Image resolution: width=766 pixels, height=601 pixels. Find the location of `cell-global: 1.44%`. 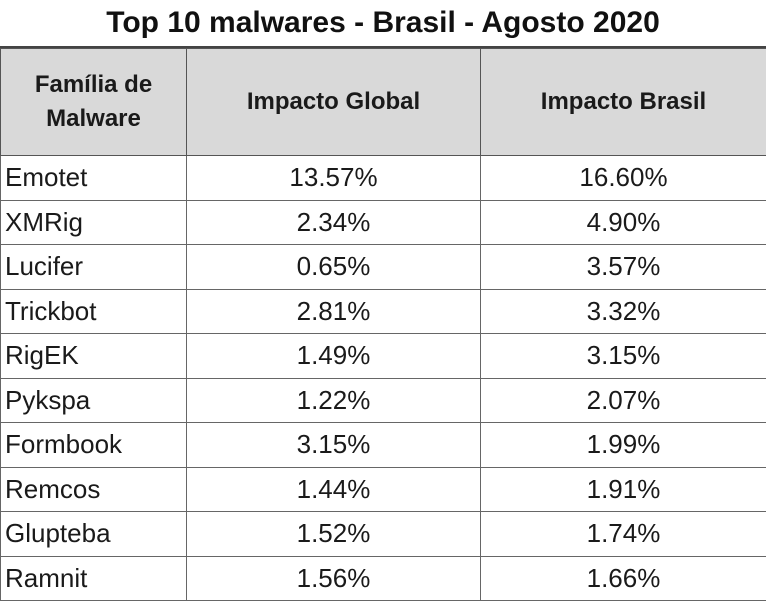

cell-global: 1.44% is located at coordinates (334, 489).